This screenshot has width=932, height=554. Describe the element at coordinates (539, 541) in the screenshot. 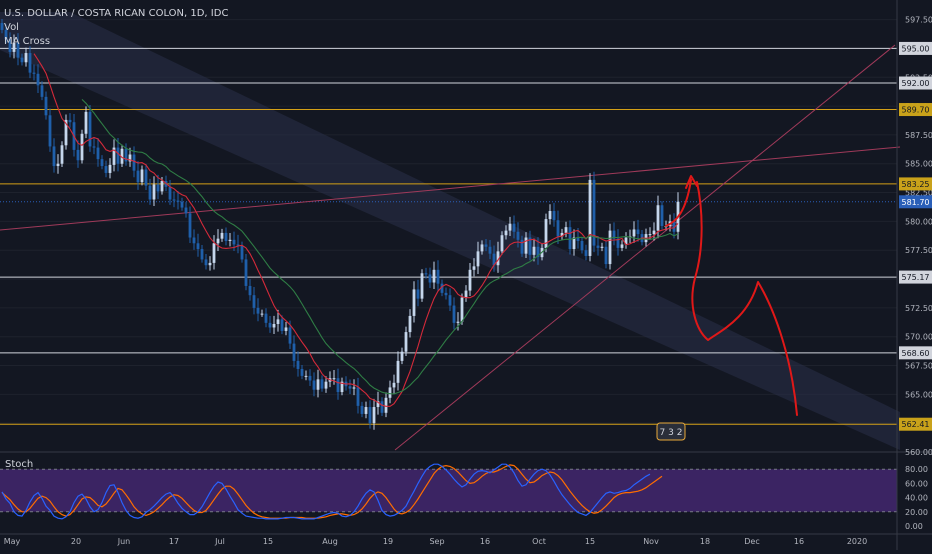

I see `time-tick-label: Oct` at that location.